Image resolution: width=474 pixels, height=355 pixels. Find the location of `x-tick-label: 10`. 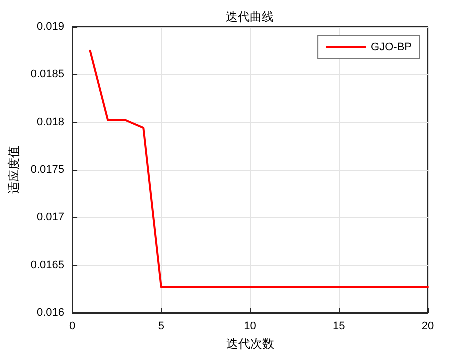

x-tick-label: 10 is located at coordinates (250, 326).